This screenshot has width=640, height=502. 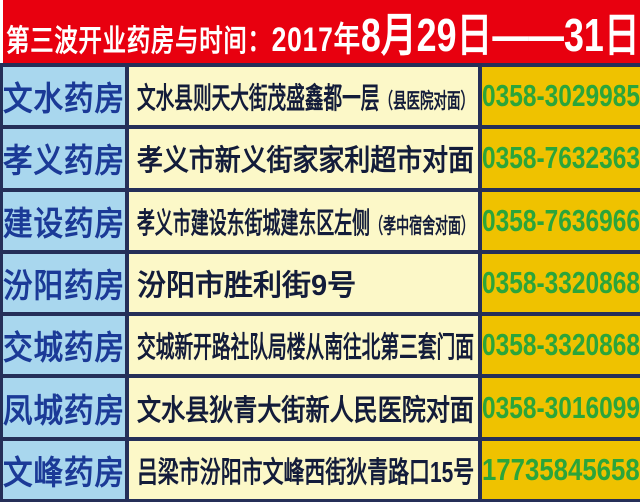 I want to click on address-note: （孝中宿舍对面）, so click(x=422, y=226).